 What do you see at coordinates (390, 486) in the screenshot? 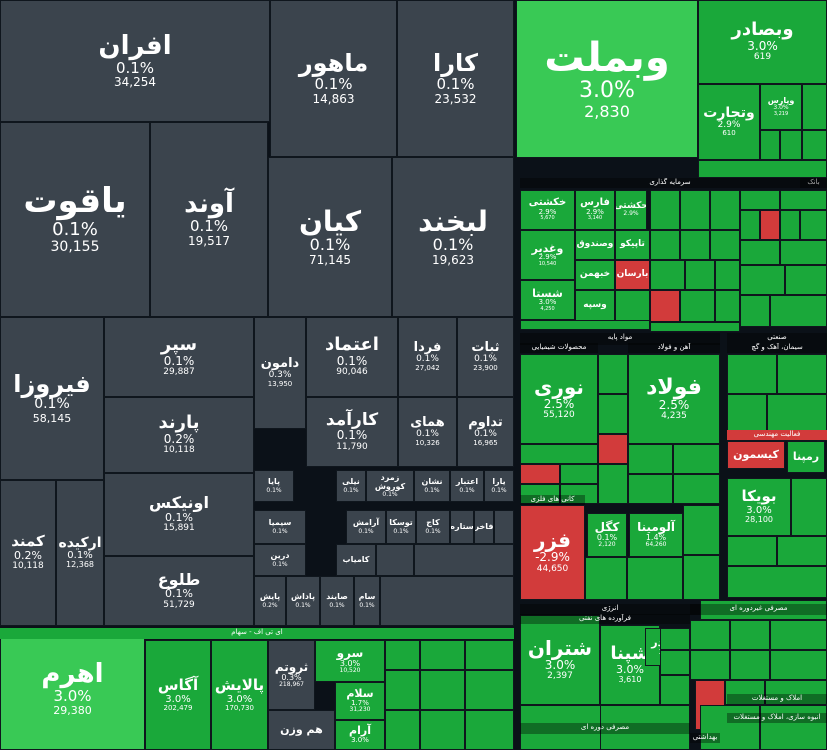
I see `tile-zarkorosh: زمرد کوروش 0.1%` at bounding box center [390, 486].